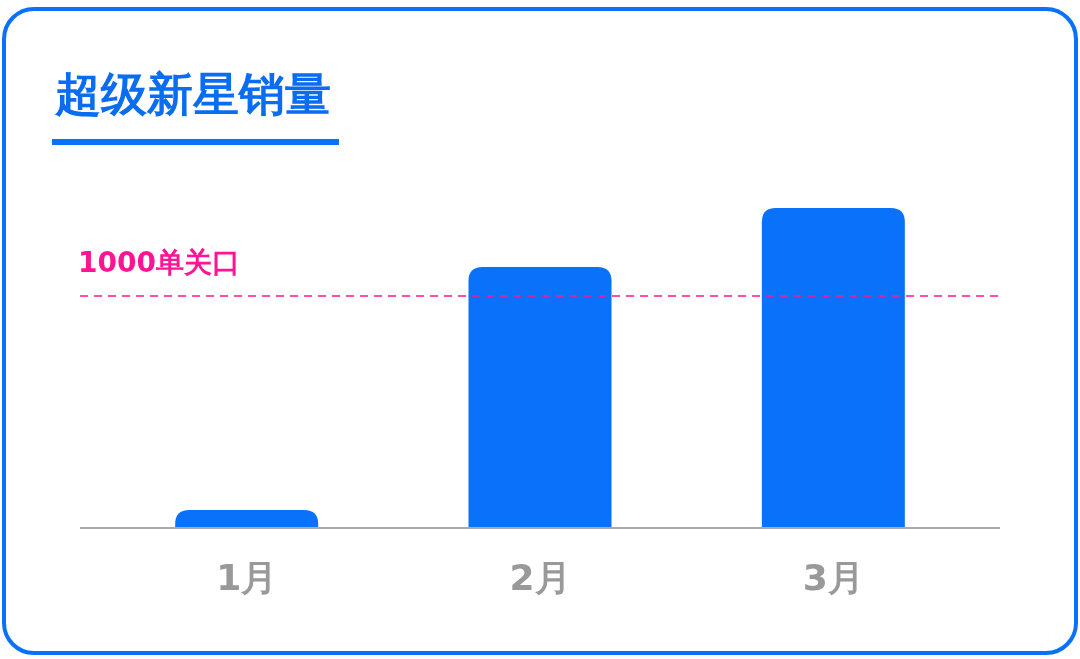 The image size is (1080, 659). Describe the element at coordinates (192, 94) in the screenshot. I see `chart-title: 超级新星销量` at that location.